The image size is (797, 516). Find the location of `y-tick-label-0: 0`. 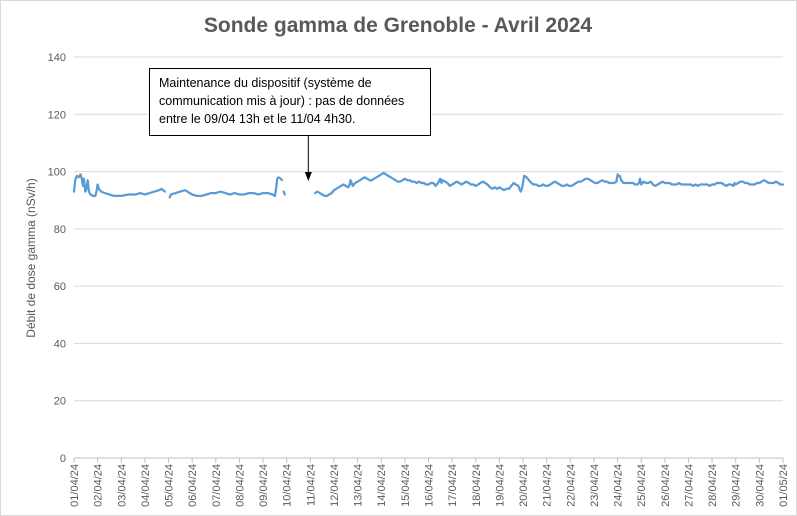

y-tick-label-0: 0 is located at coordinates (63, 459).